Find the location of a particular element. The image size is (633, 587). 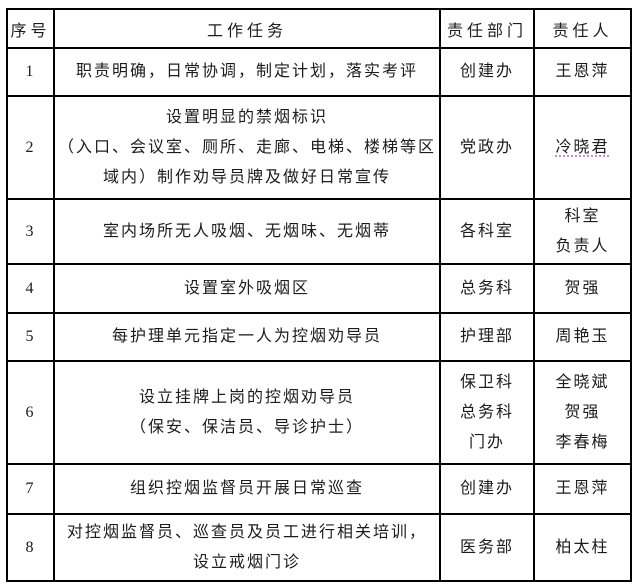

cell-line: 组织控烟监督员开展日常巡查 is located at coordinates (246, 488).